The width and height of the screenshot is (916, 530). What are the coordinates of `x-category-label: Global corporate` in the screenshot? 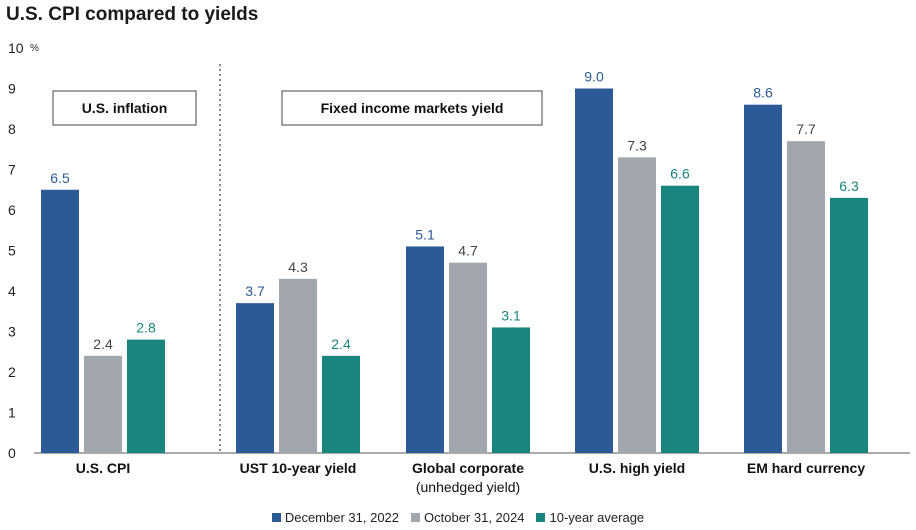 It's located at (468, 468).